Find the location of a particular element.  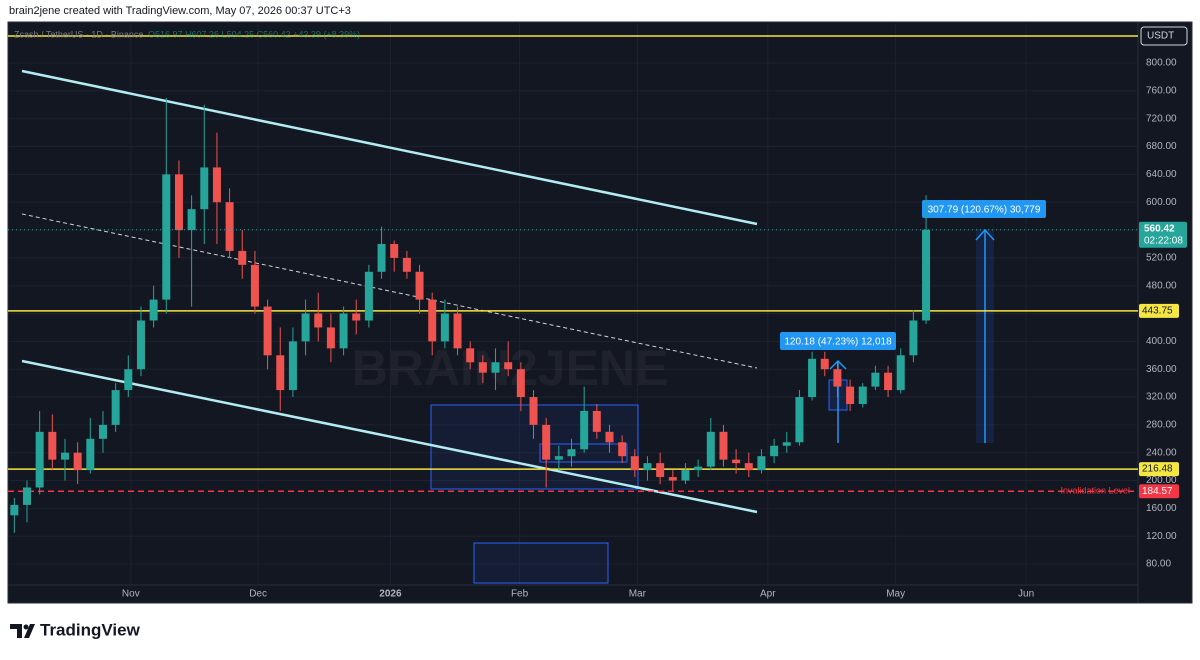

y-tick-label: 160.00 is located at coordinates (1161, 508).